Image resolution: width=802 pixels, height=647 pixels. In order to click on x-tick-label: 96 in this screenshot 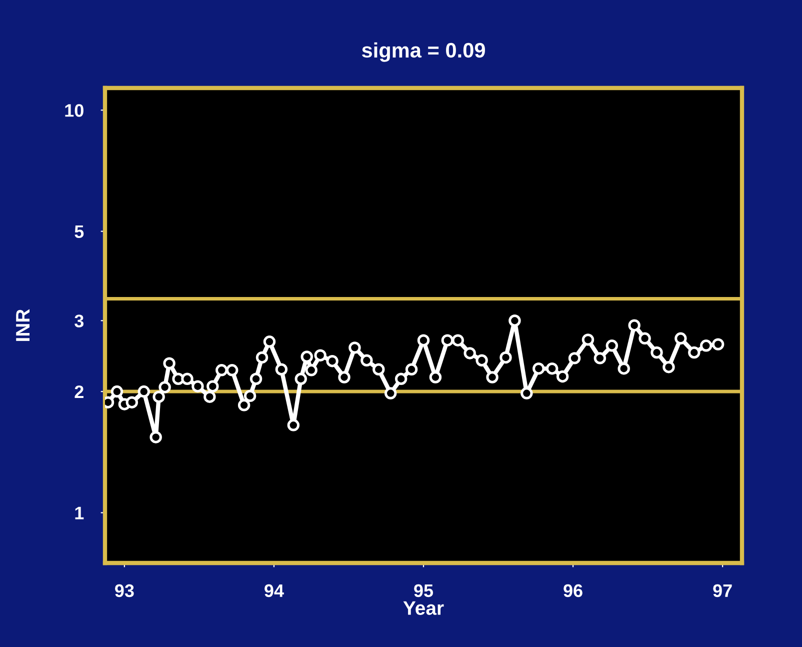, I will do `click(573, 591)`.